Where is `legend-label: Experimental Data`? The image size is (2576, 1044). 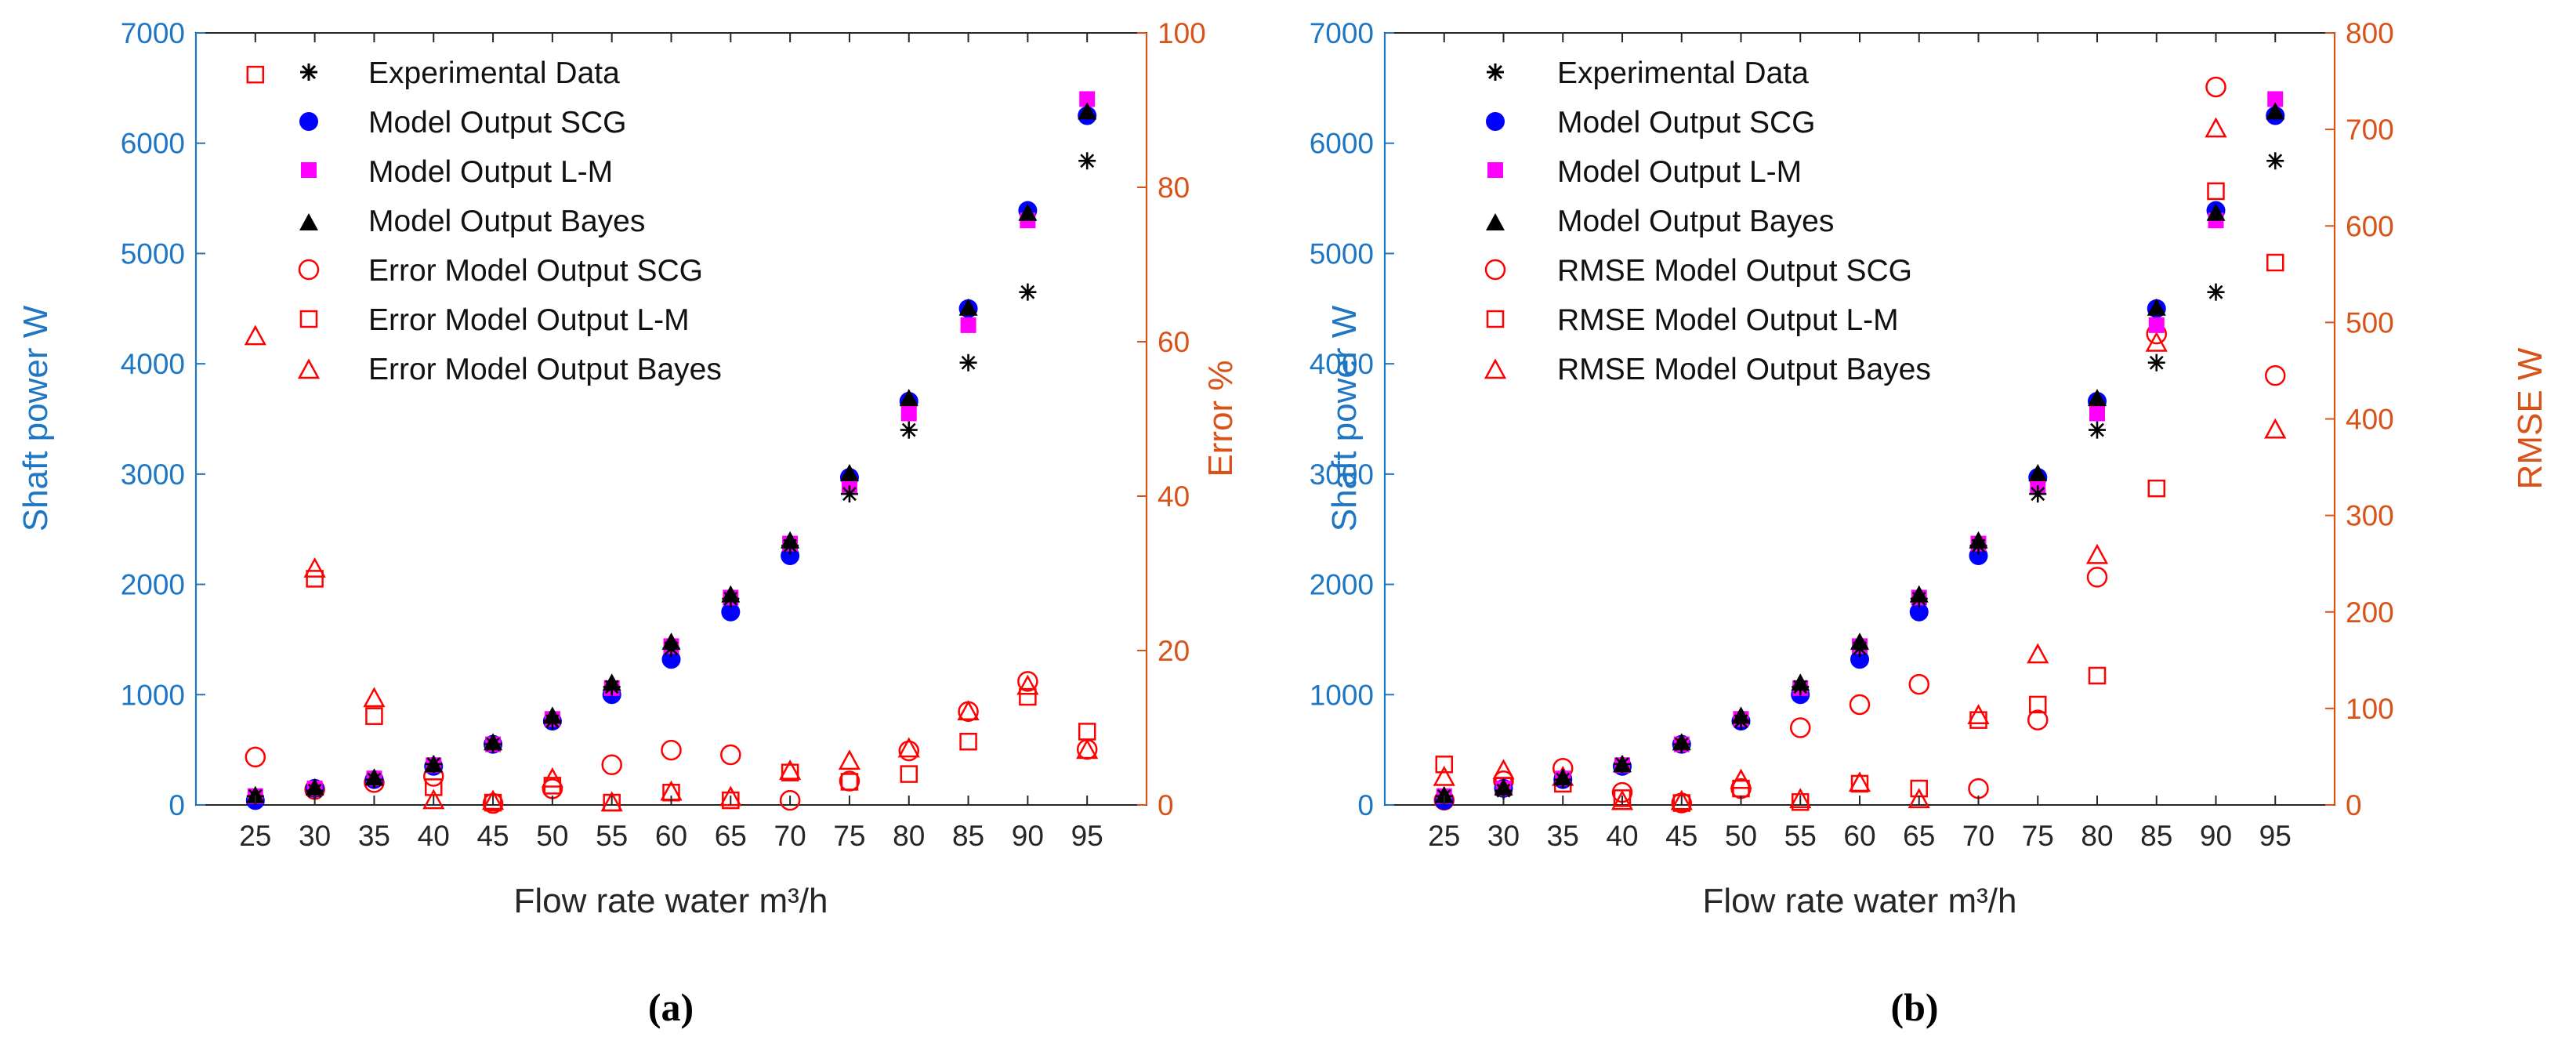
legend-label: Experimental Data is located at coordinates (494, 73).